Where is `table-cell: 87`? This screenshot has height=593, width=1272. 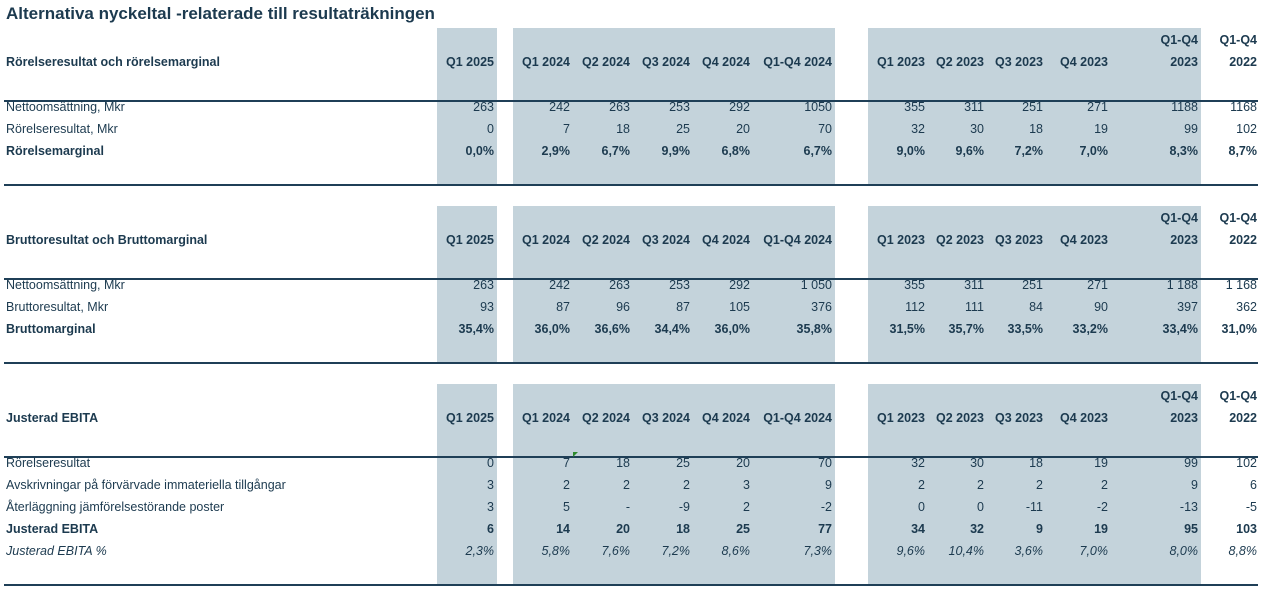
table-cell: 87 is located at coordinates (563, 307).